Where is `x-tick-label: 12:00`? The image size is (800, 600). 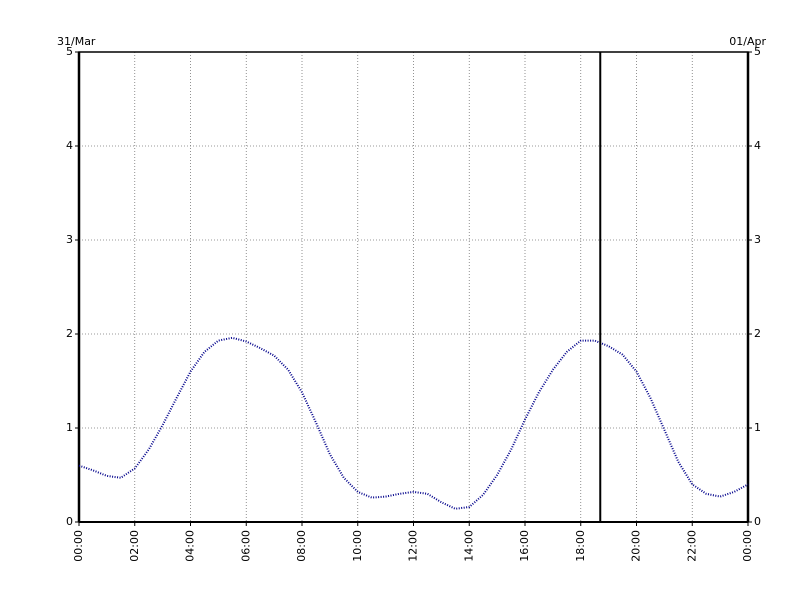
x-tick-label: 12:00 is located at coordinates (413, 546).